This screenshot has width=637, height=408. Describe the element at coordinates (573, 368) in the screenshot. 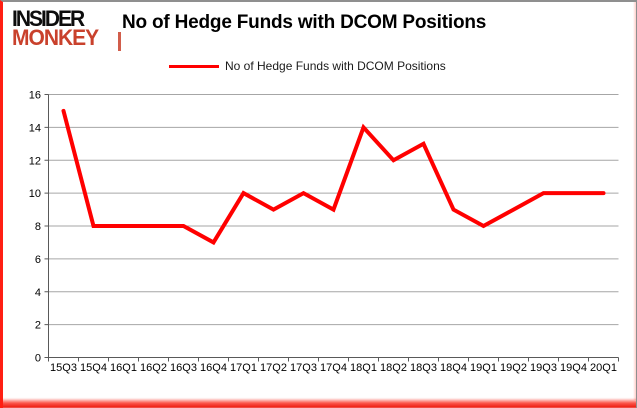

I see `x-tick-label: 19Q4` at that location.